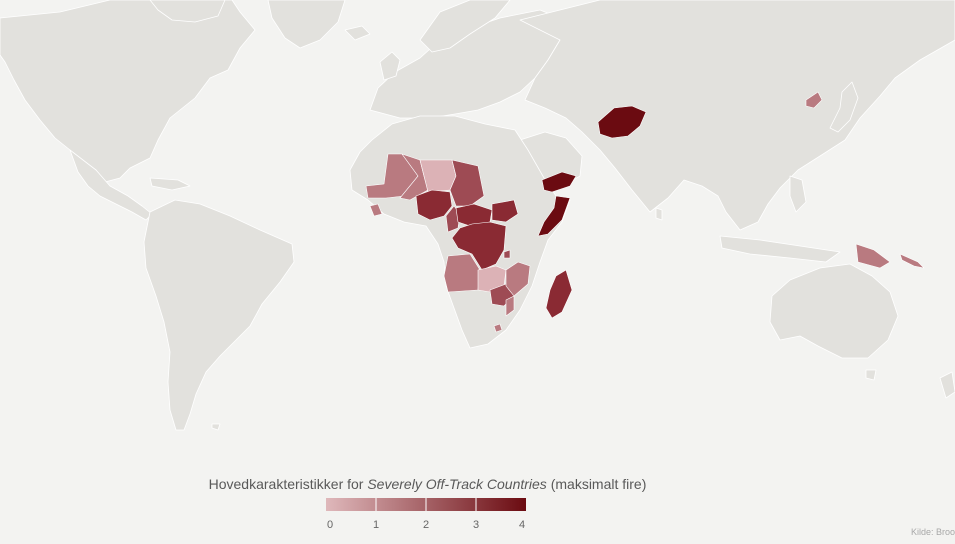  I want to click on country-nigeria, so click(434, 205).